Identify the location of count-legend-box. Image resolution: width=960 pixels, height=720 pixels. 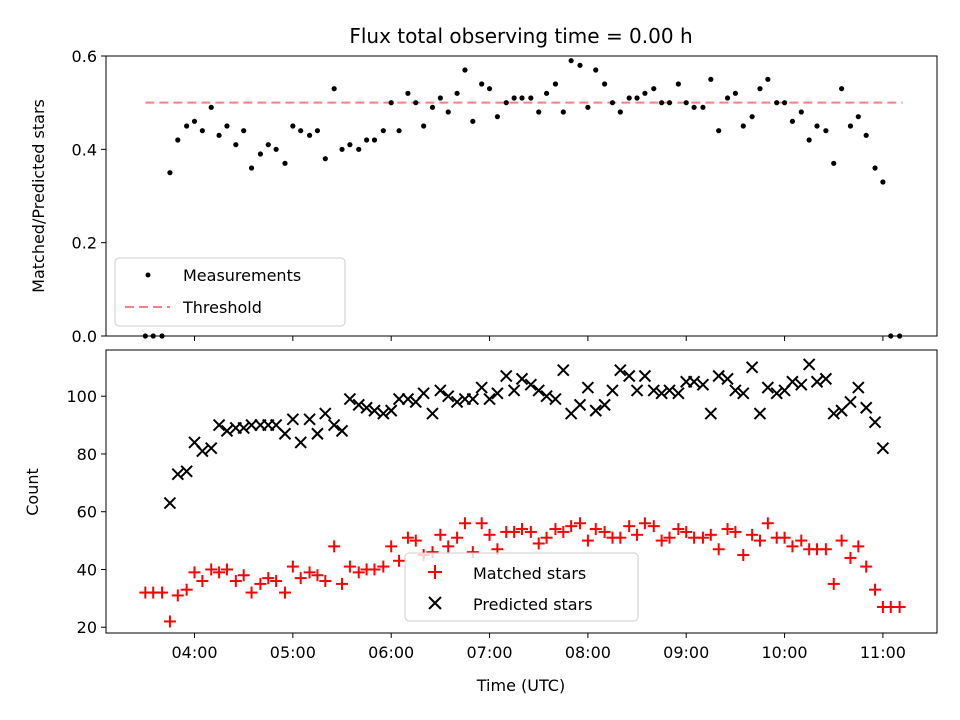
(521, 587).